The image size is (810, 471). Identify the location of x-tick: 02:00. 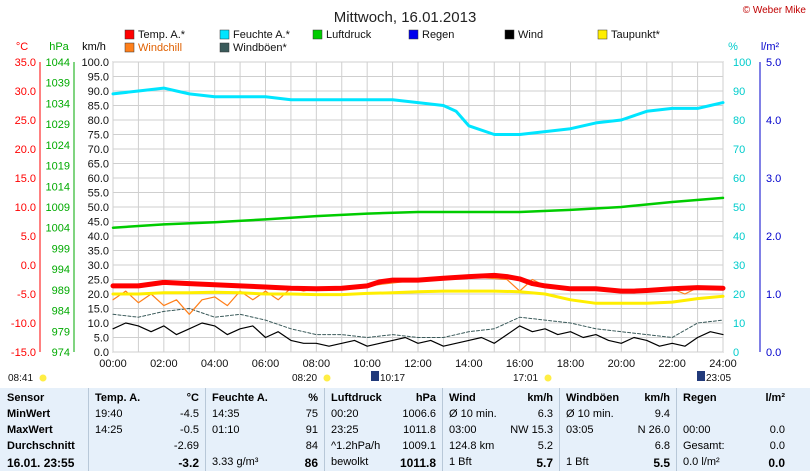
(164, 364).